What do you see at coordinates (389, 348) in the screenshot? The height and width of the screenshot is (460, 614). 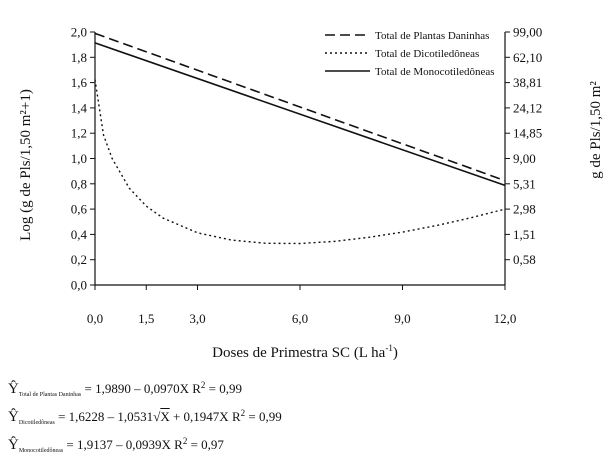 I see `x-axis-label-sup: -1` at bounding box center [389, 348].